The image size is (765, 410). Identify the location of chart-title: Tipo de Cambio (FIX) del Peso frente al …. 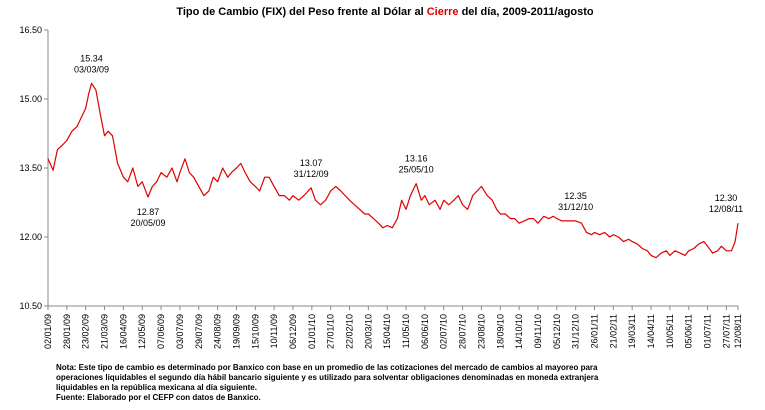
(385, 12).